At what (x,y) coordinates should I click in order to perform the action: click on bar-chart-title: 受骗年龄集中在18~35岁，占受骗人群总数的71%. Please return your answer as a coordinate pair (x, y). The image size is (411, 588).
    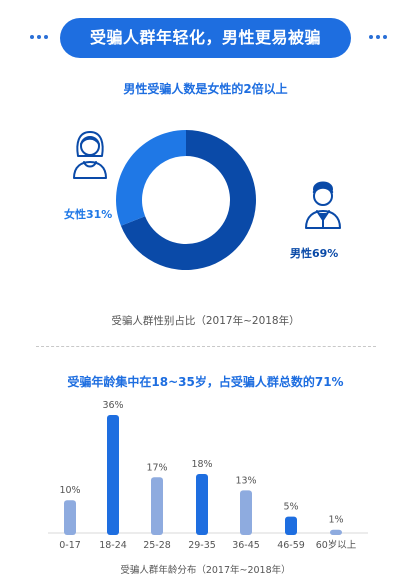
    Looking at the image, I should click on (205, 382).